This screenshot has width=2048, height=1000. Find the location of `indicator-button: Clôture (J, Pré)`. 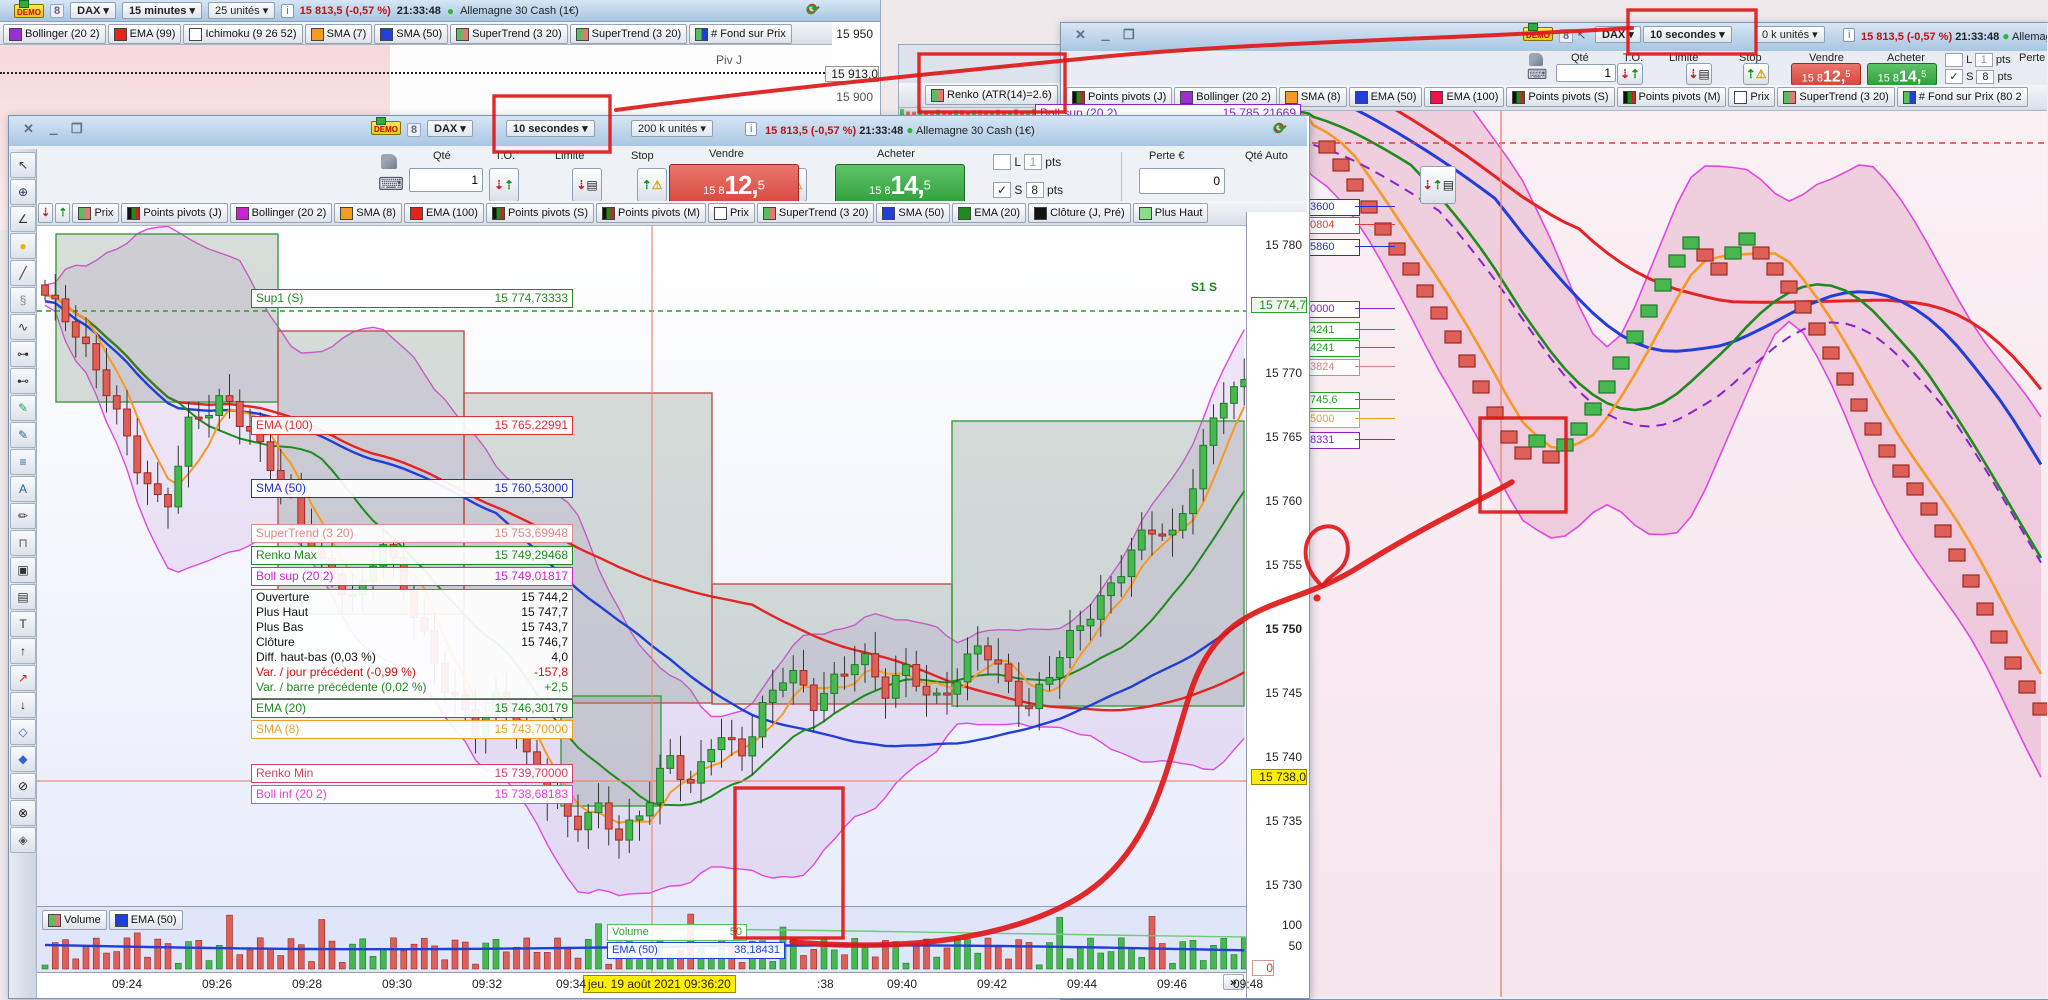

indicator-button: Clôture (J, Pré) is located at coordinates (1079, 213).